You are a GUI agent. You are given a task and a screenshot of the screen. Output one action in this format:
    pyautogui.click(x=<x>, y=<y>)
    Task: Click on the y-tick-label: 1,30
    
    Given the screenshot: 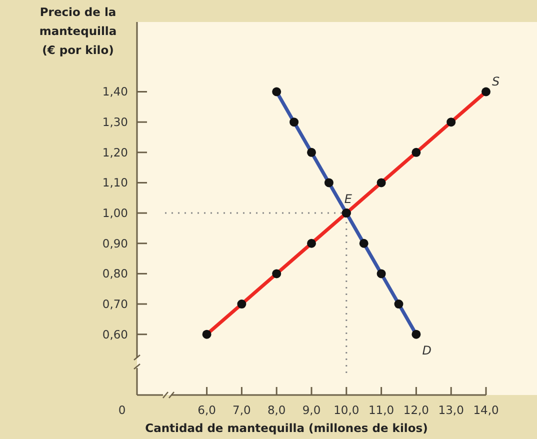 What is the action you would take?
    pyautogui.click(x=115, y=122)
    